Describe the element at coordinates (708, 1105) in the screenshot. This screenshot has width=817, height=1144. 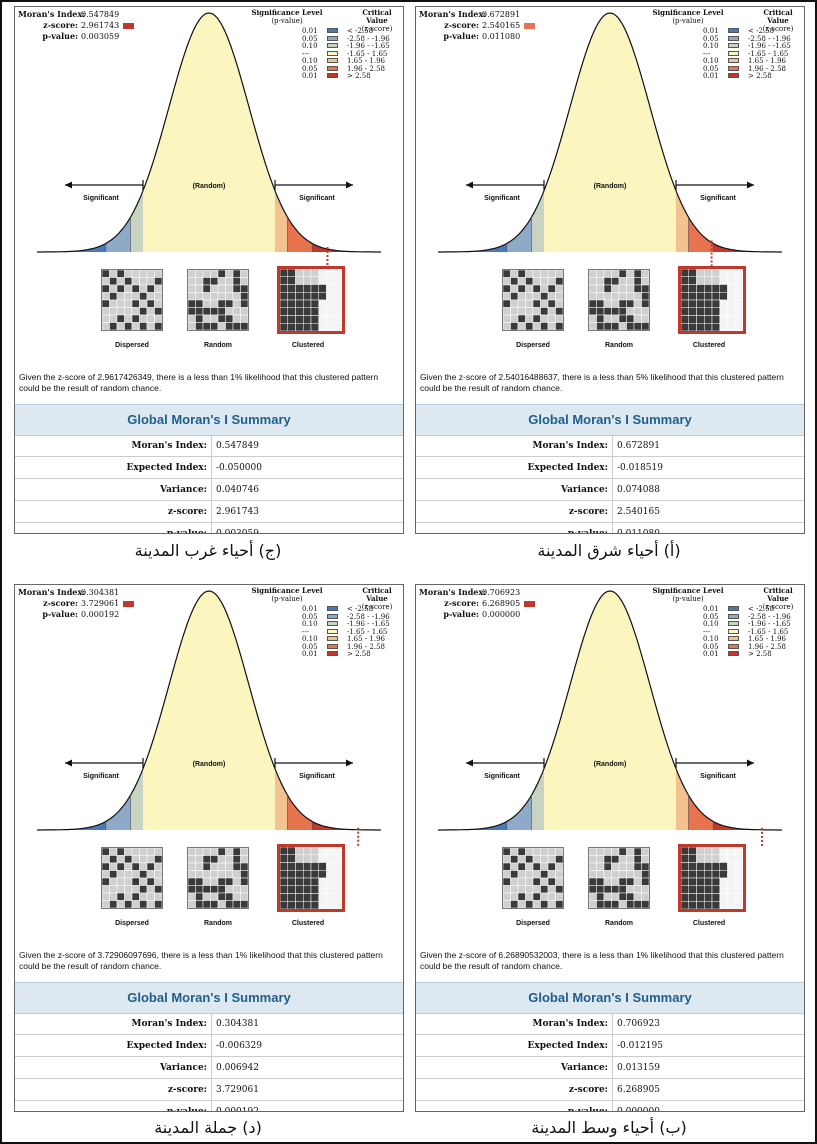
I see `summary-value: 0.000000` at that location.